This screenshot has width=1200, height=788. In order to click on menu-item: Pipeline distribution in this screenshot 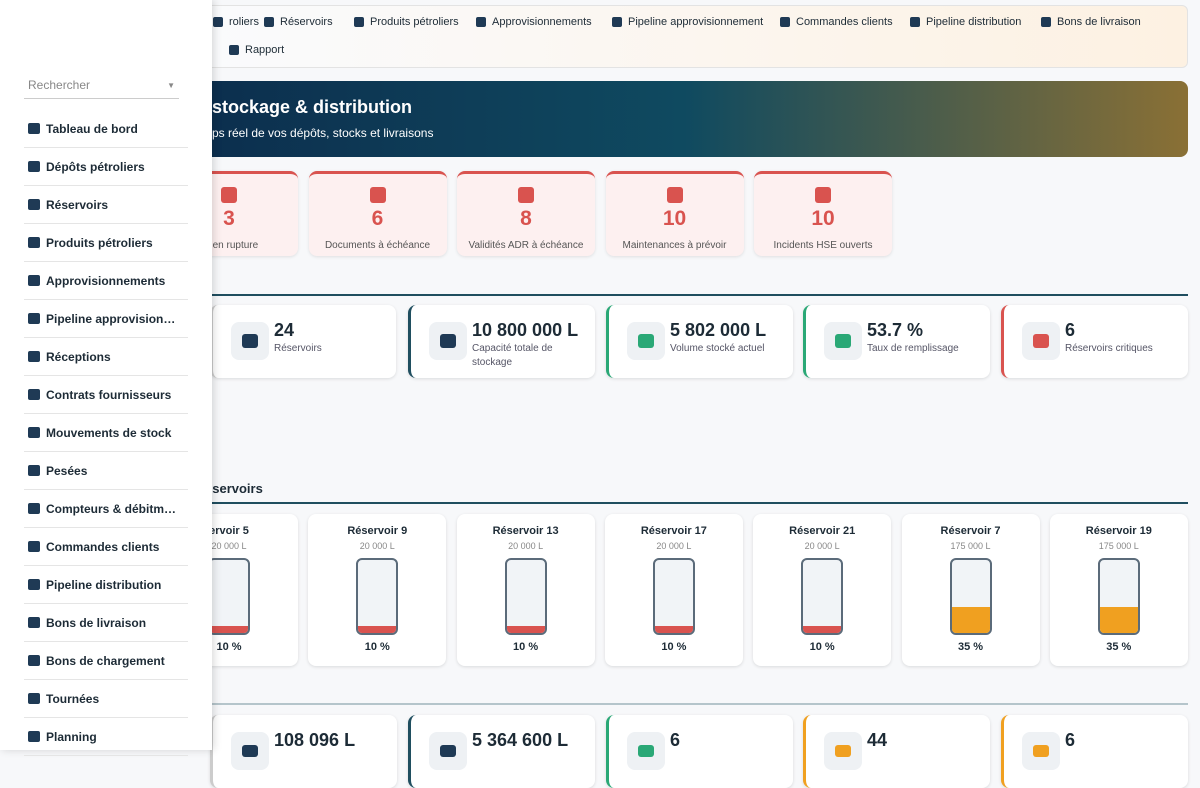, I will do `click(106, 585)`.